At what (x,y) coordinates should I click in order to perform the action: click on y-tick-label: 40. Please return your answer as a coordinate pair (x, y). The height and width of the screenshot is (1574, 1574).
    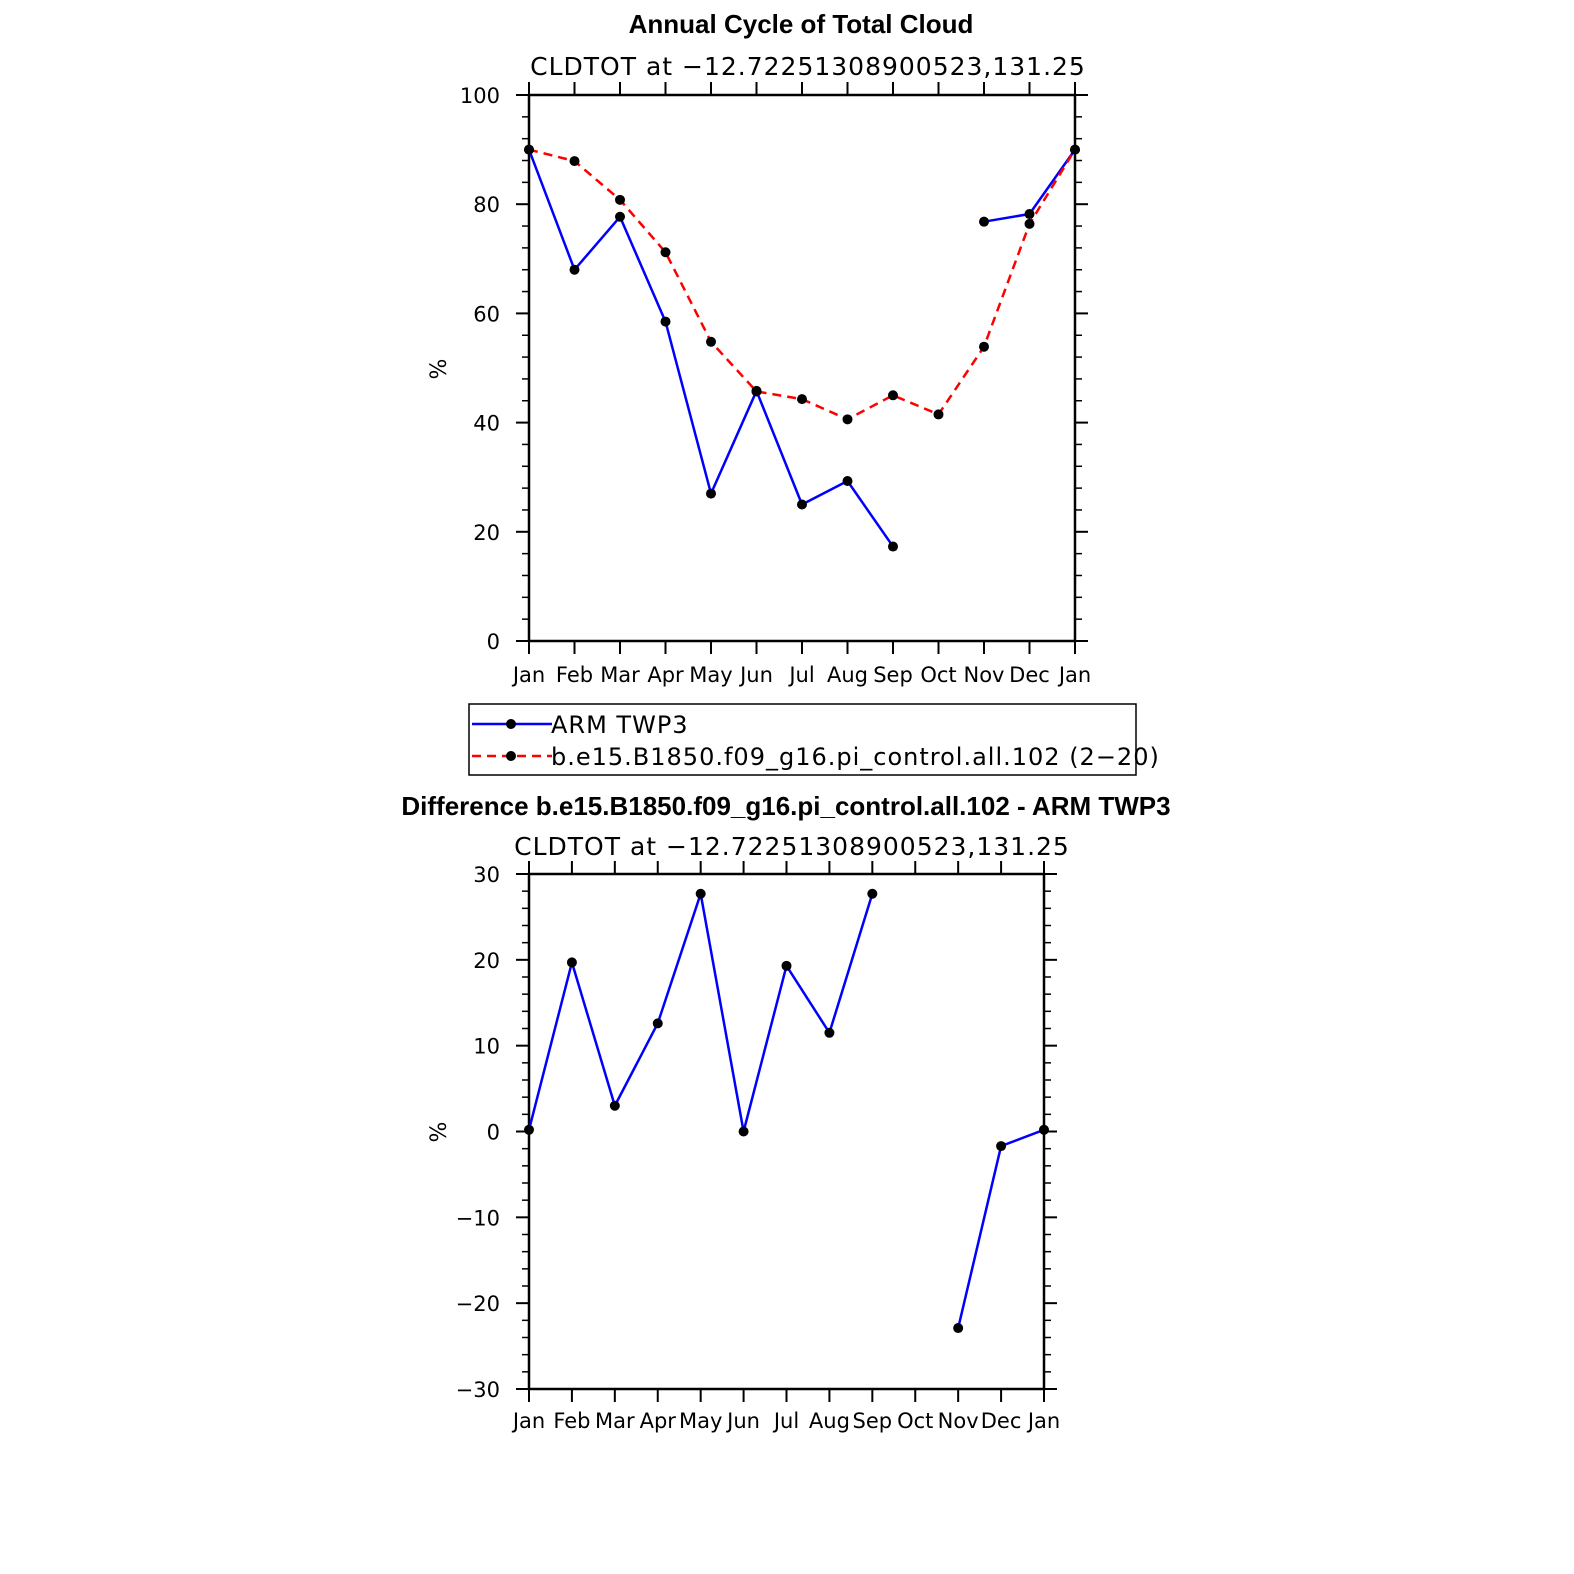
    Looking at the image, I should click on (486, 424).